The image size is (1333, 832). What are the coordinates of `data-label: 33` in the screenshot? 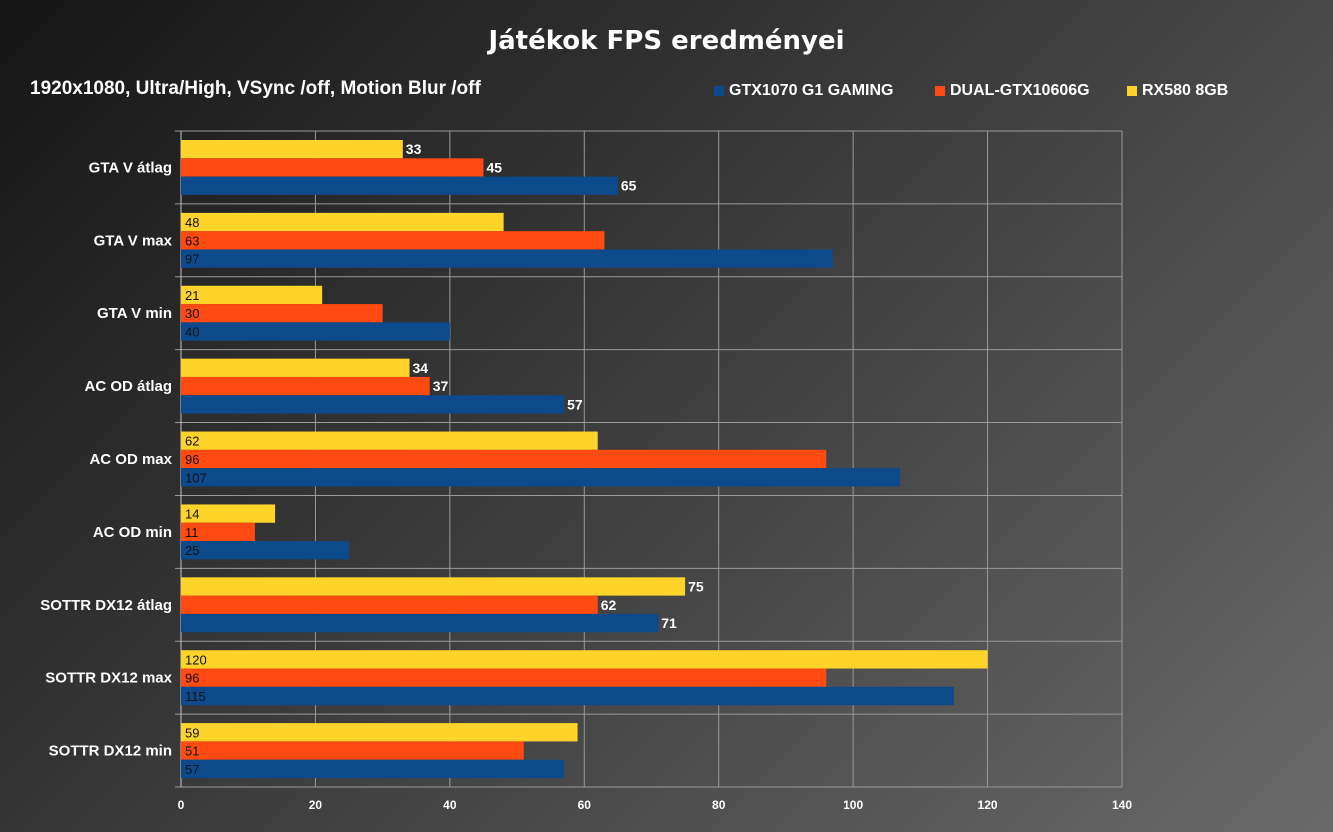 It's located at (414, 149).